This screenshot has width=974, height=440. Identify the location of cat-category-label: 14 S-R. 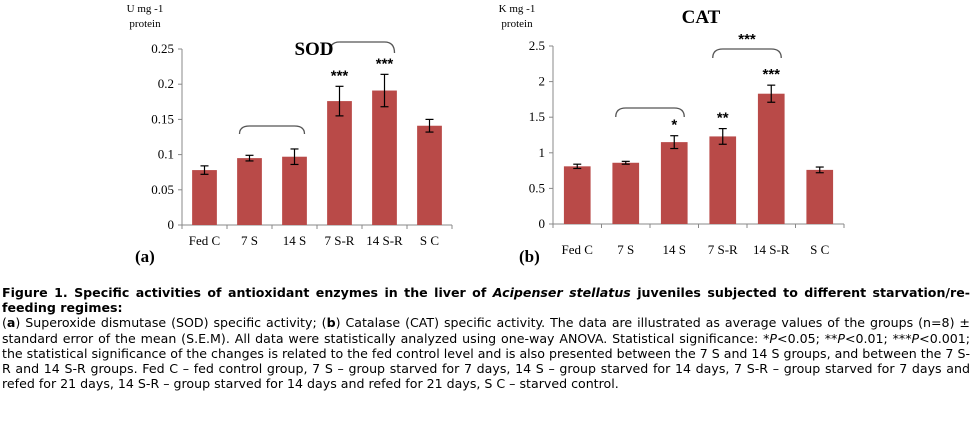
(771, 249).